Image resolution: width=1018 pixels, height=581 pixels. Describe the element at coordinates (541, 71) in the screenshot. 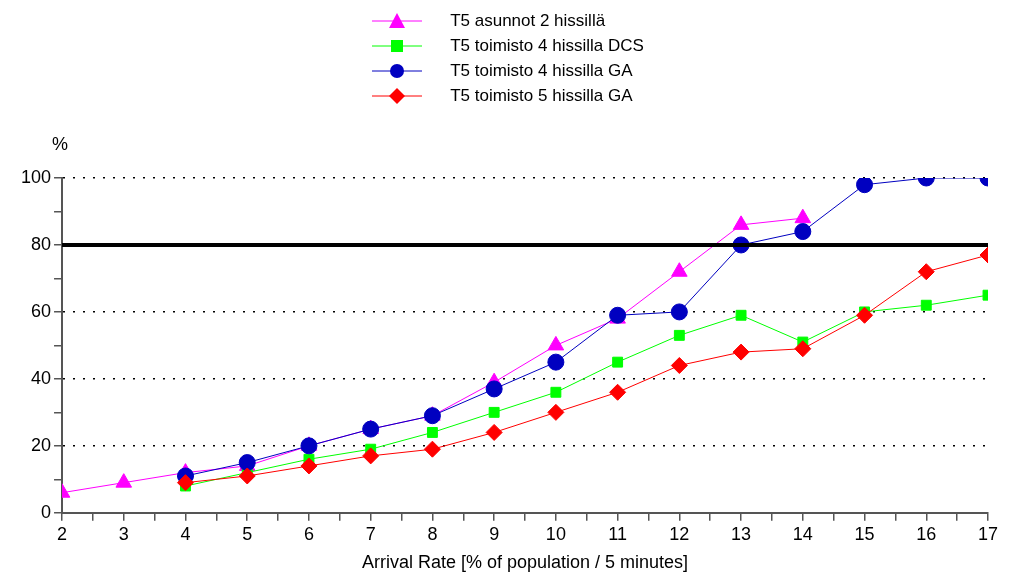

I see `legend-label: T5 toimisto 4 hissilla GA` at that location.